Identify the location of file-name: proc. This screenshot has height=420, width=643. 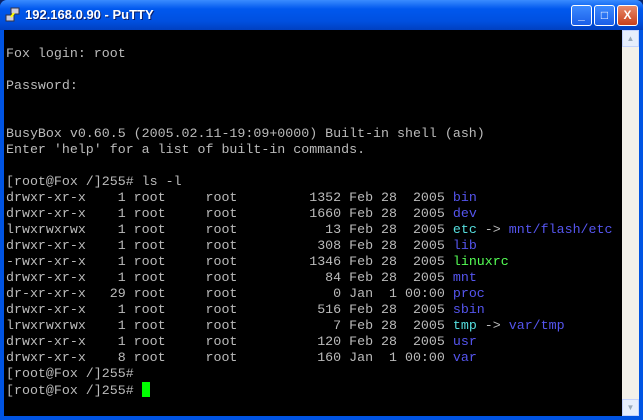
(468, 293).